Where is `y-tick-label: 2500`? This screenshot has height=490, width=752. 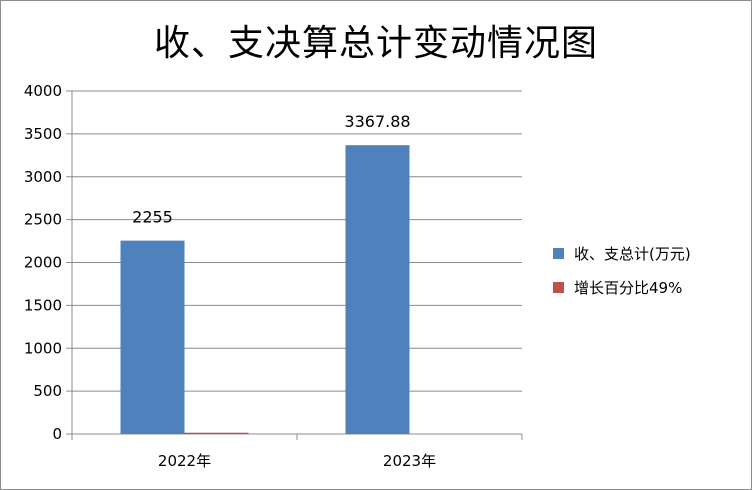 y-tick-label: 2500 is located at coordinates (43, 220).